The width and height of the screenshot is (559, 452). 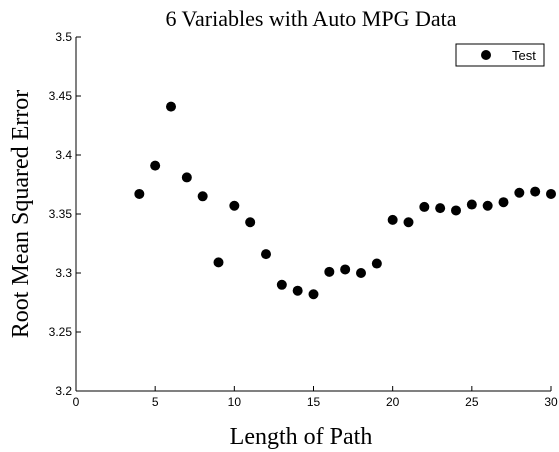 I want to click on legend: Test, so click(x=500, y=55).